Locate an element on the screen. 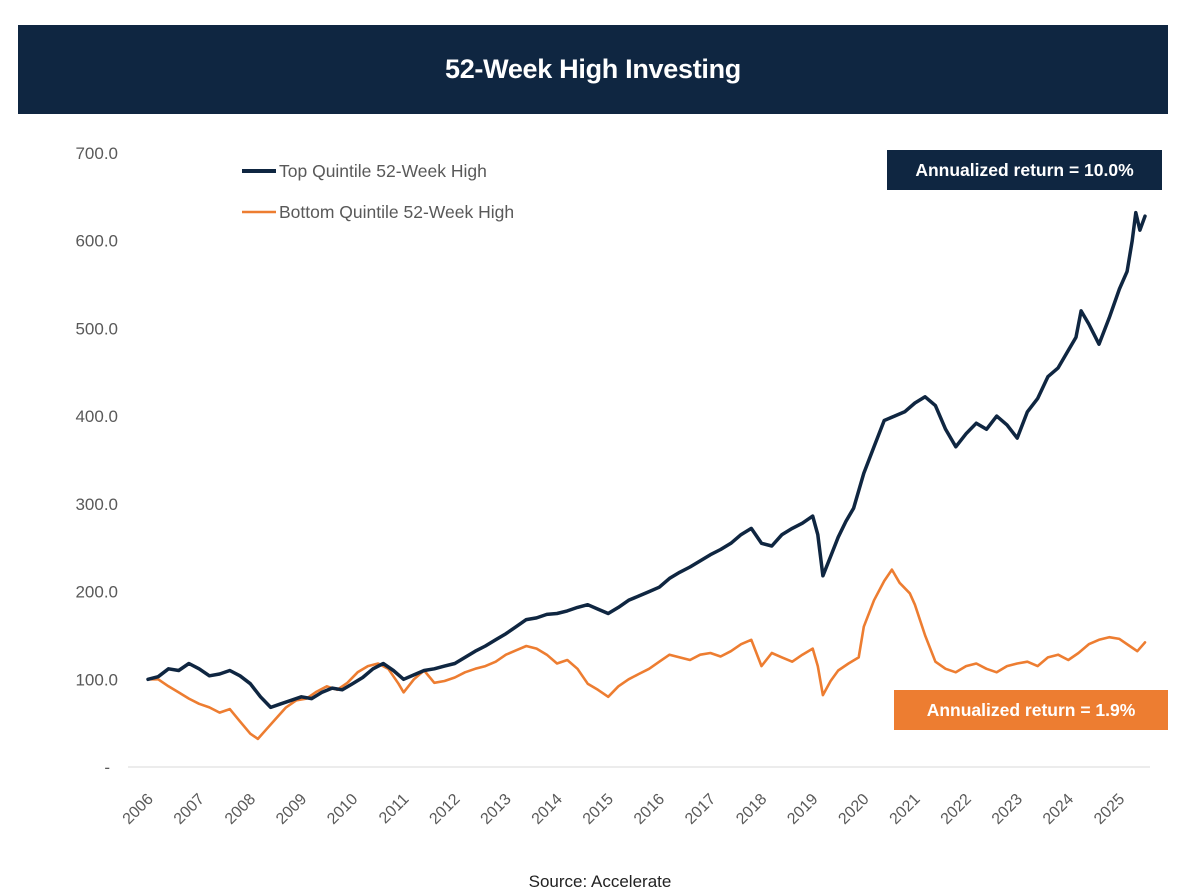 The width and height of the screenshot is (1200, 896). x-tick-label: 2014 is located at coordinates (547, 809).